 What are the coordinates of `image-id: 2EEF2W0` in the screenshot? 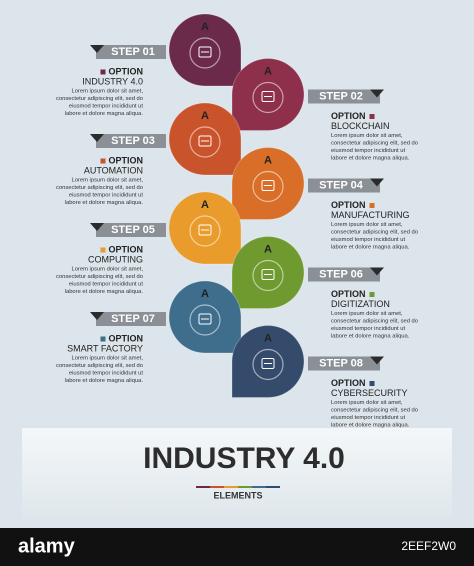 It's located at (428, 546).